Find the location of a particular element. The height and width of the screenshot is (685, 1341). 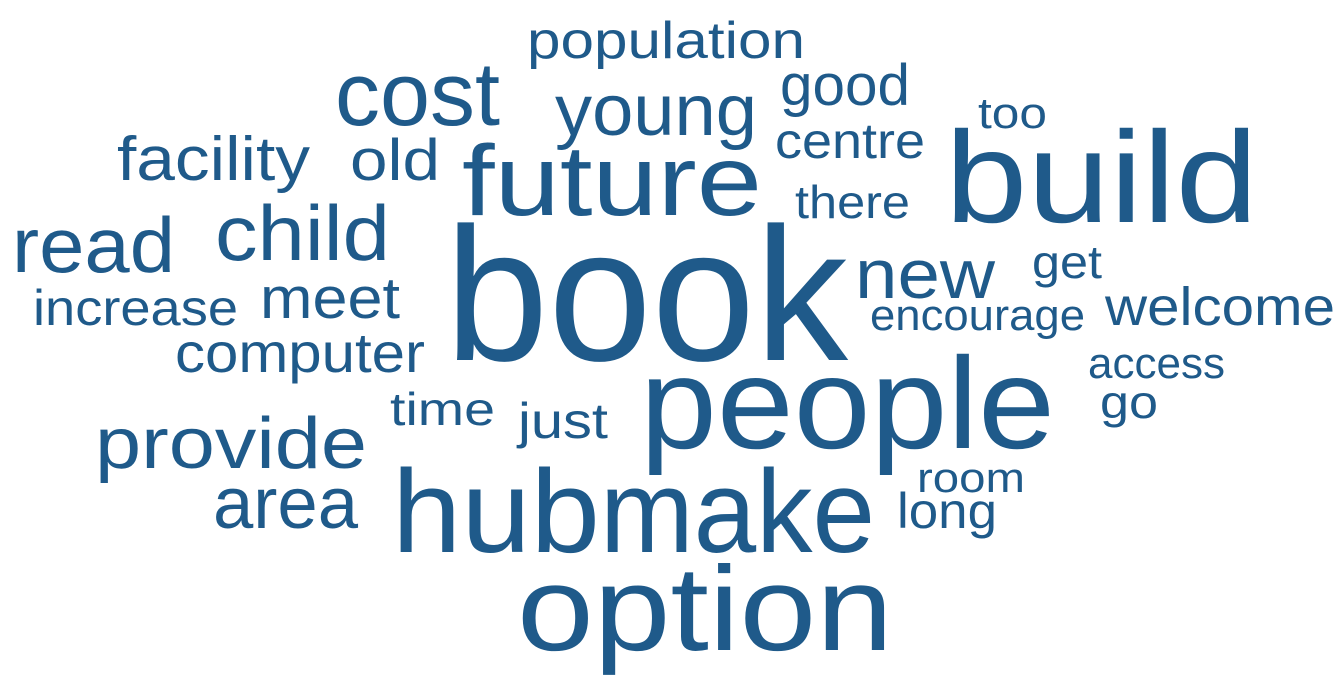

word: get is located at coordinates (1067, 262).